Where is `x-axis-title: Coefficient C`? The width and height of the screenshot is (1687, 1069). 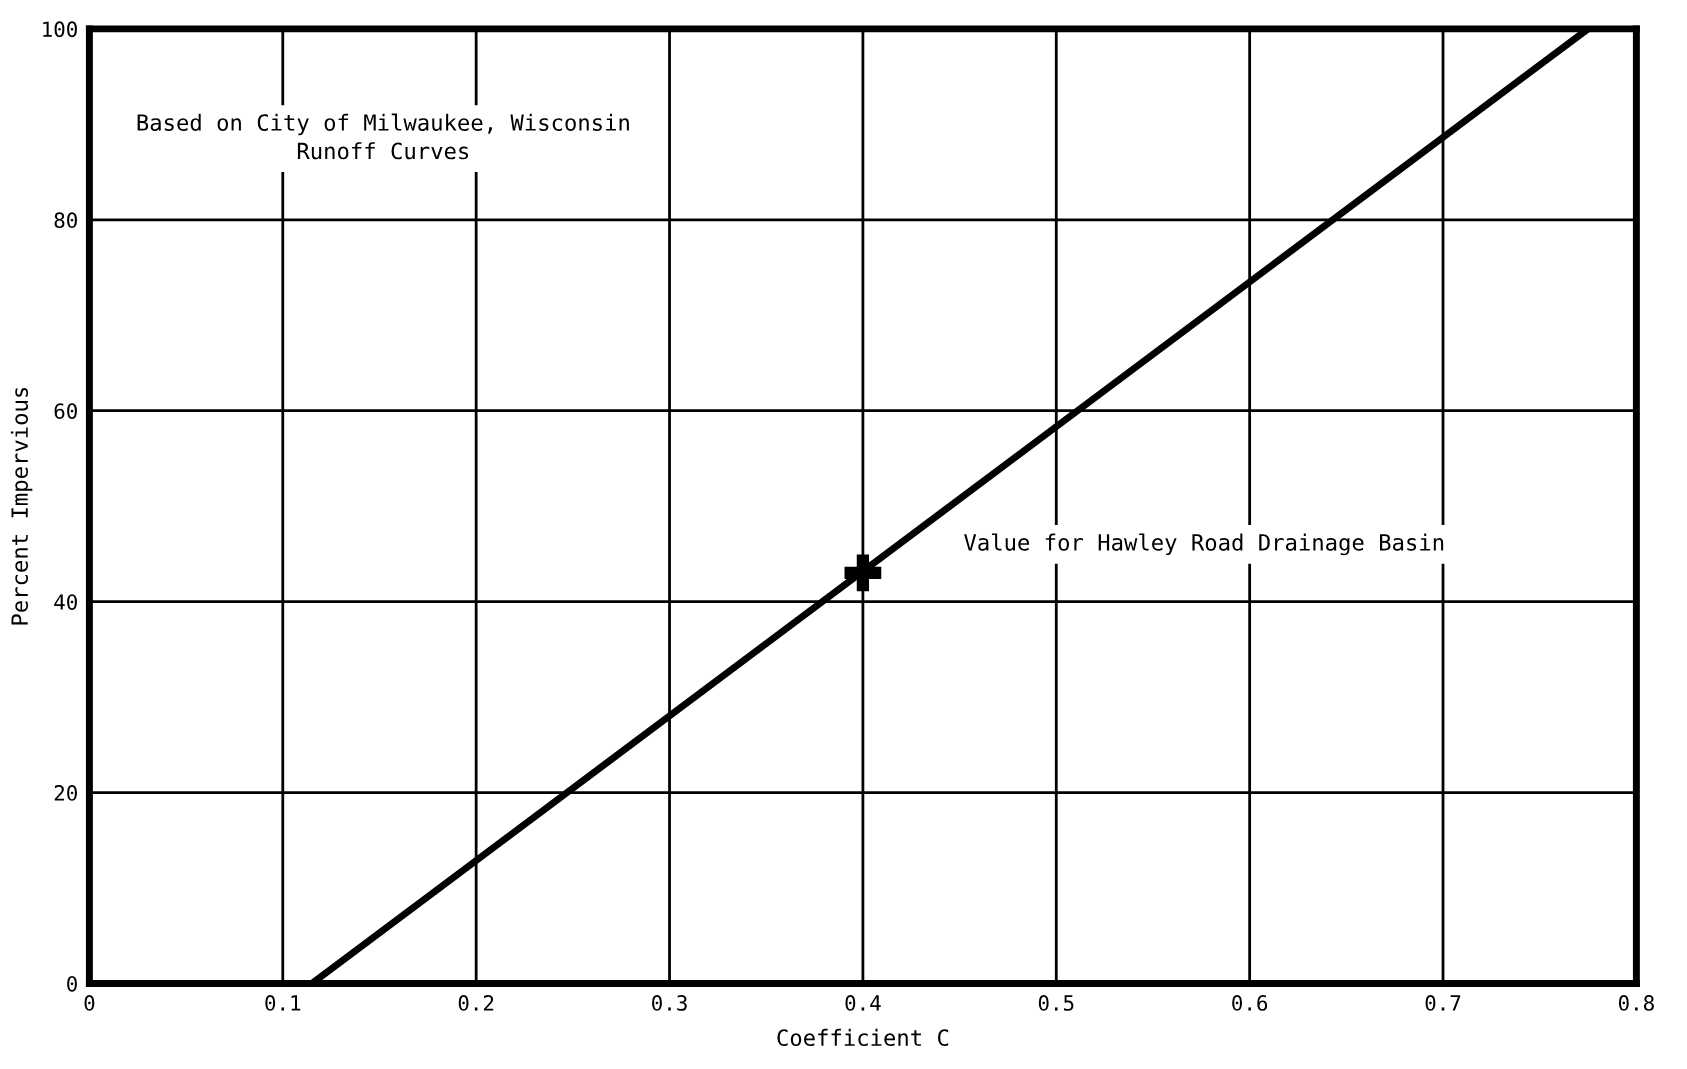 x-axis-title: Coefficient C is located at coordinates (863, 1037).